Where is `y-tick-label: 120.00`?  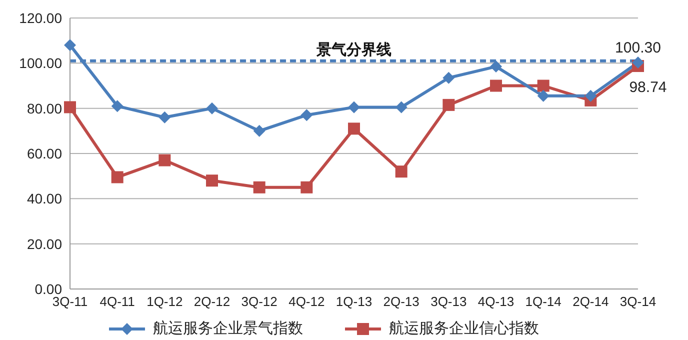 y-tick-label: 120.00 is located at coordinates (40, 18).